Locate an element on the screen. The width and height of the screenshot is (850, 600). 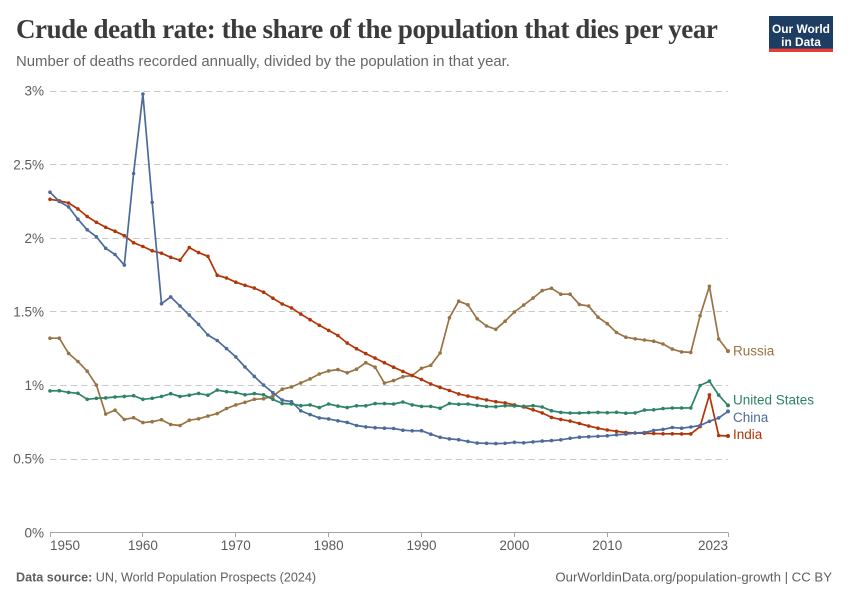
svg-text: Our World is located at coordinates (801, 29).